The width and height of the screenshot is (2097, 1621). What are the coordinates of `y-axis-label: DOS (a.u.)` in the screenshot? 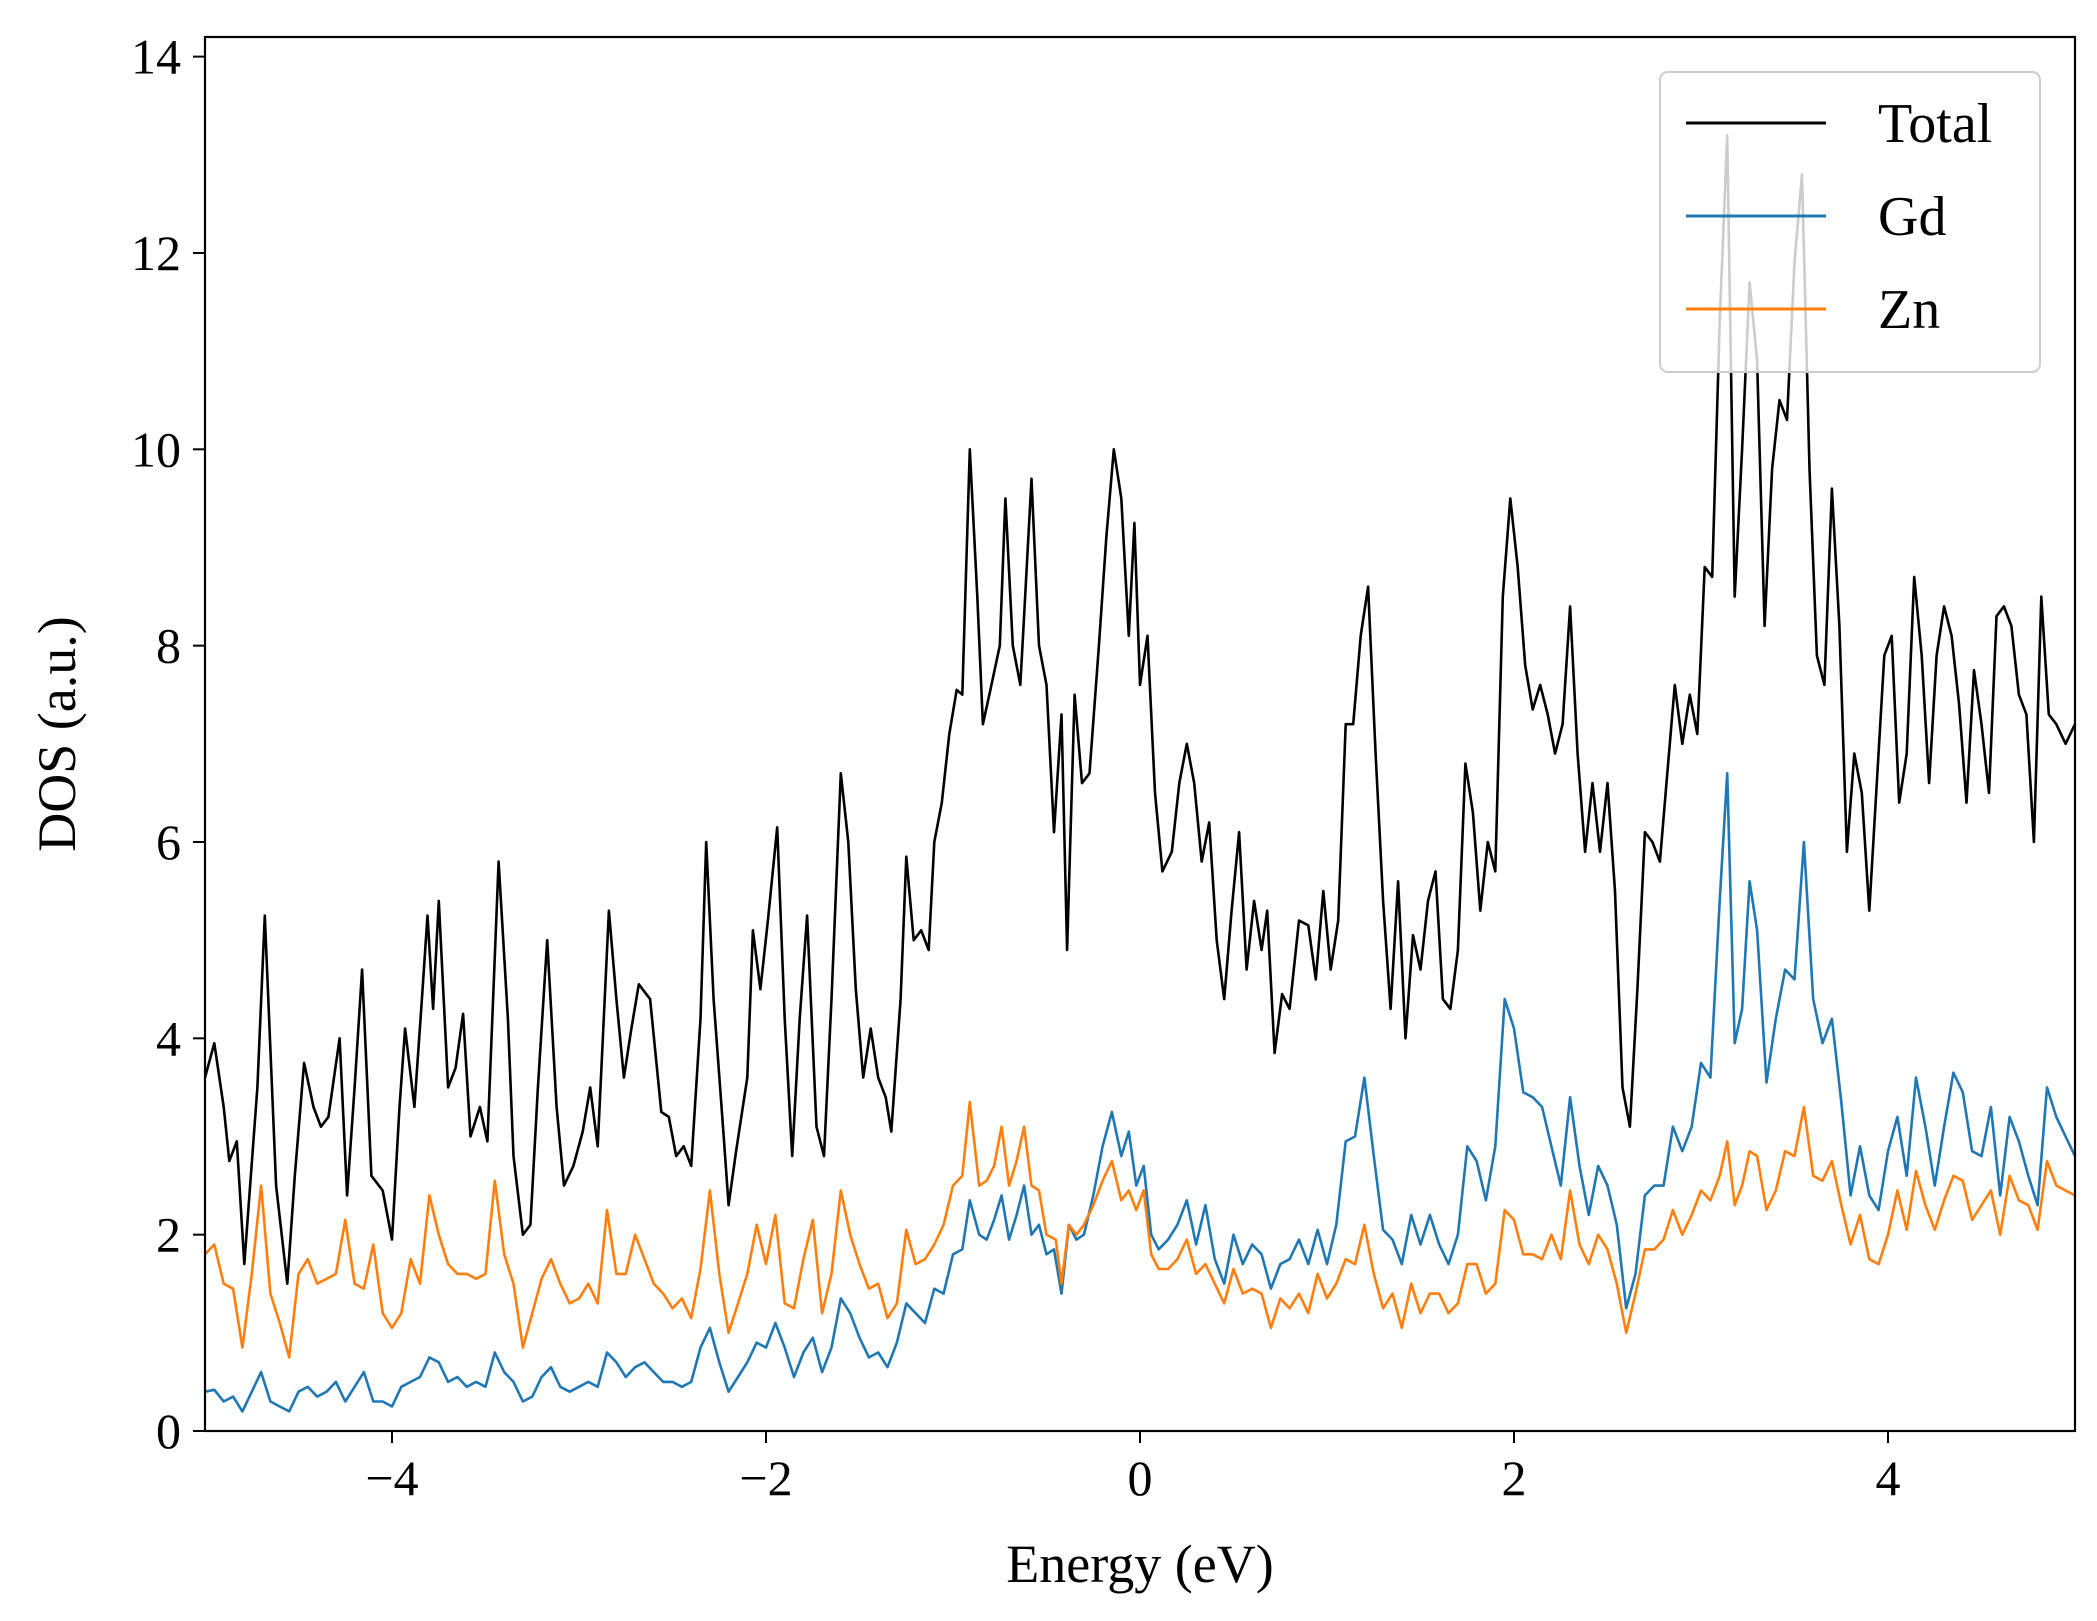 It's located at (57, 733).